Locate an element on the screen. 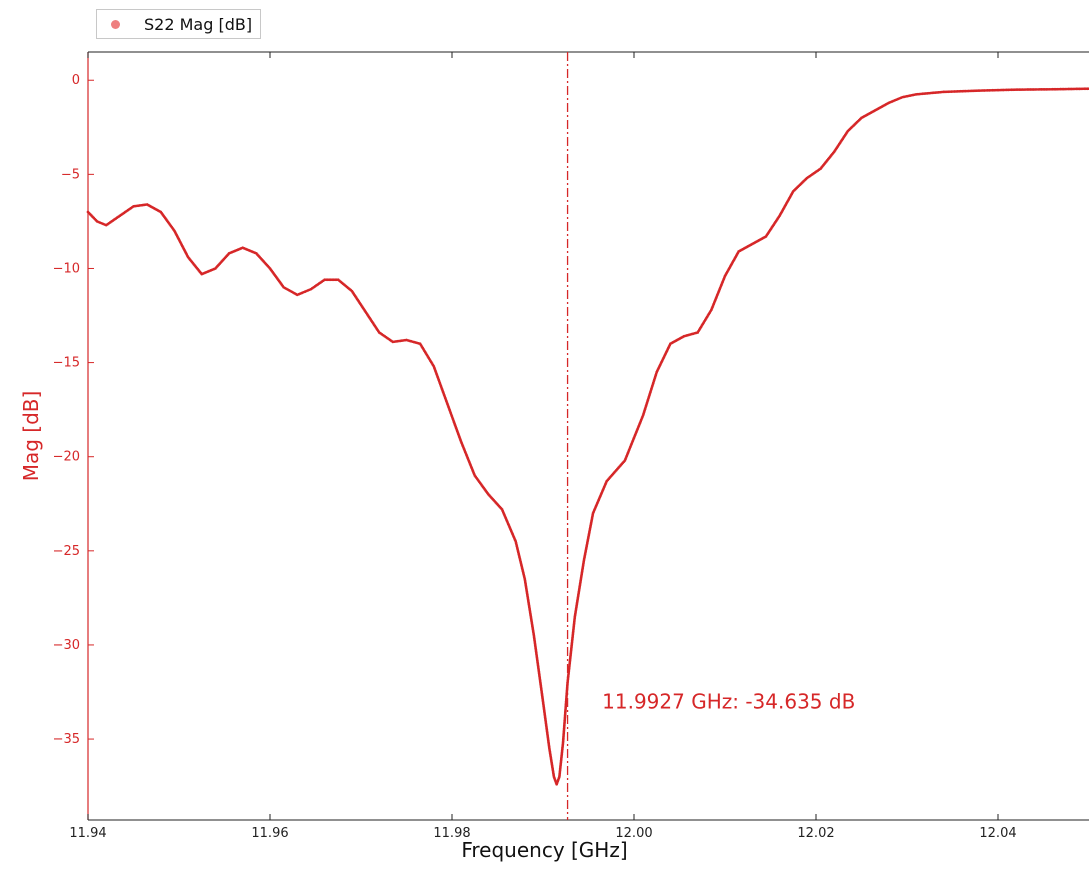  legend-marker is located at coordinates (115, 24).